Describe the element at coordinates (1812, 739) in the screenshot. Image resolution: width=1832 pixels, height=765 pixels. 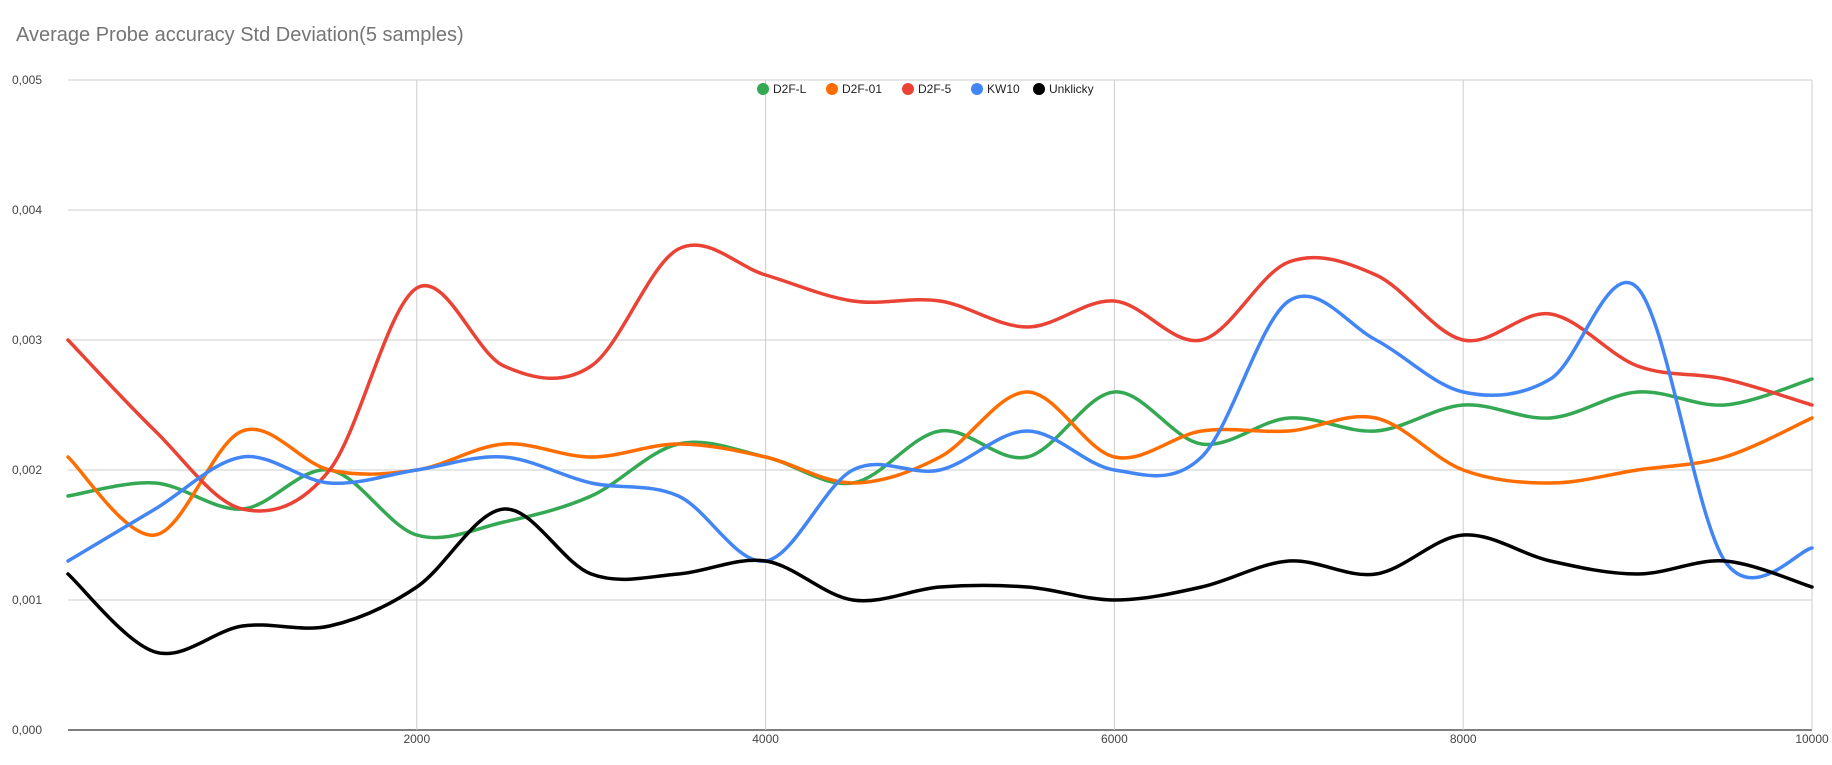
I see `x-tick-label: 10000` at that location.